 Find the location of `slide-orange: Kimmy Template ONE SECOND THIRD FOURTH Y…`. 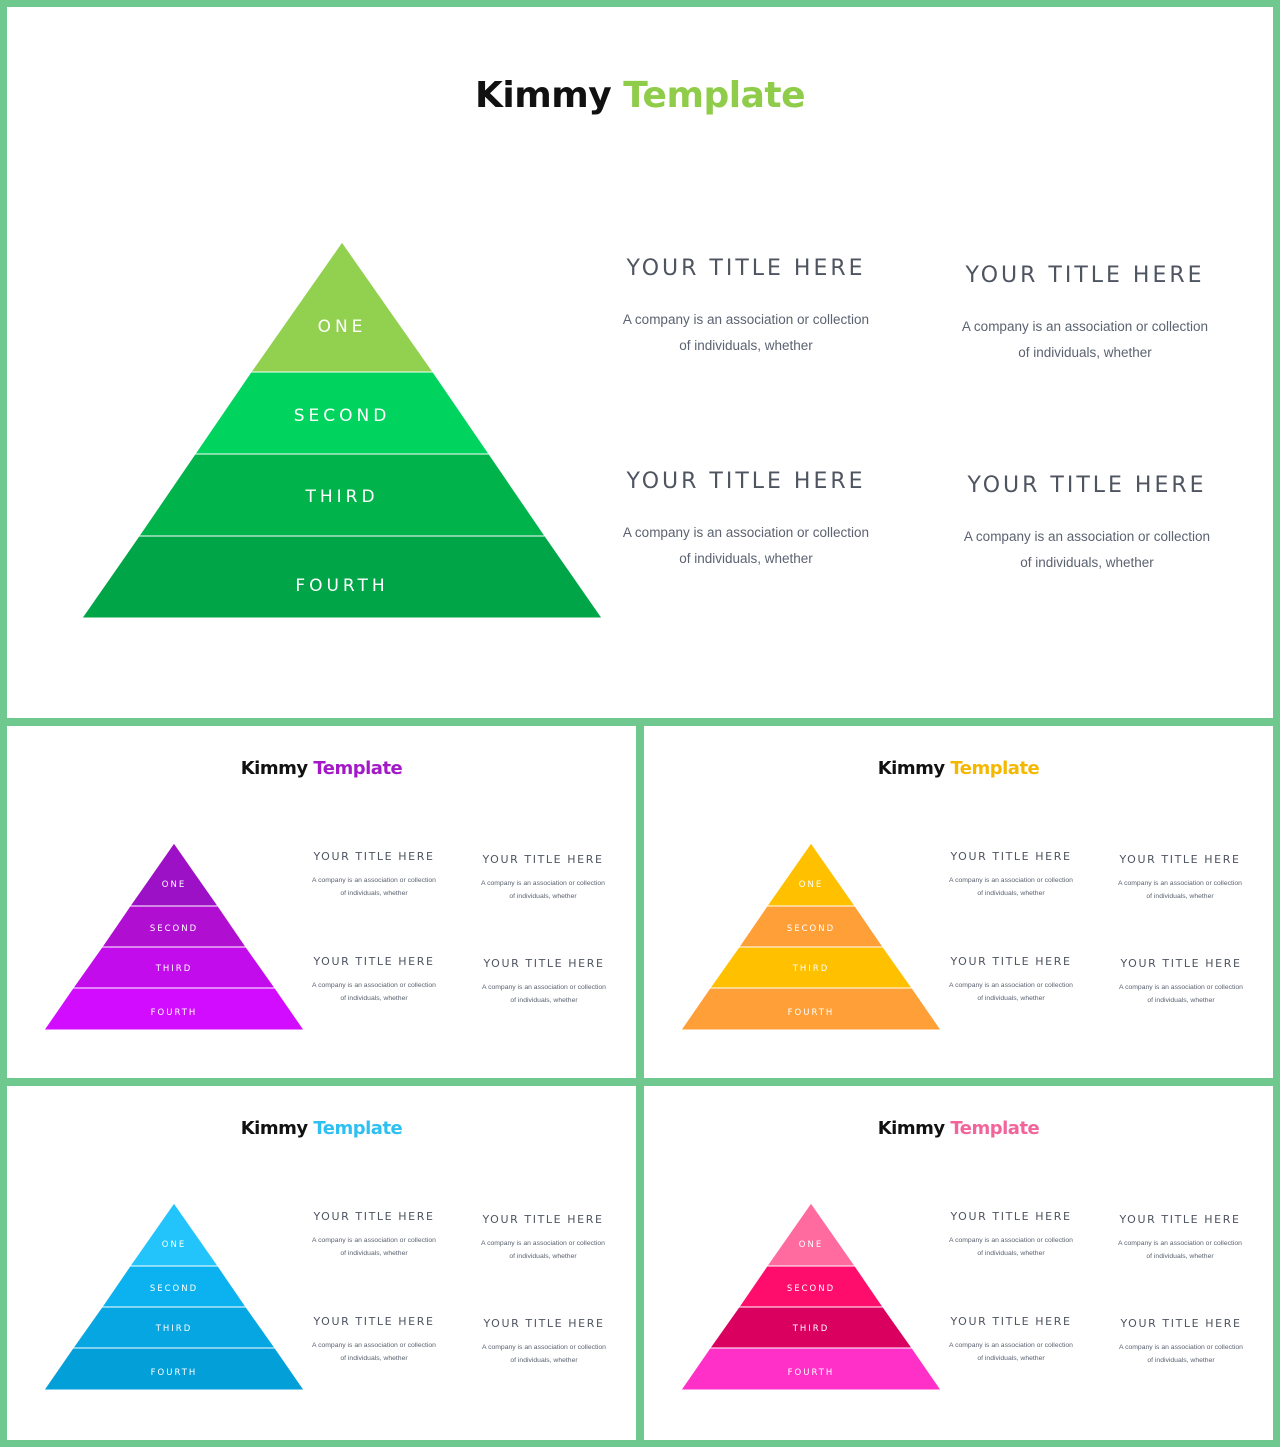

slide-orange: Kimmy Template ONE SECOND THIRD FOURTH Y… is located at coordinates (958, 902).